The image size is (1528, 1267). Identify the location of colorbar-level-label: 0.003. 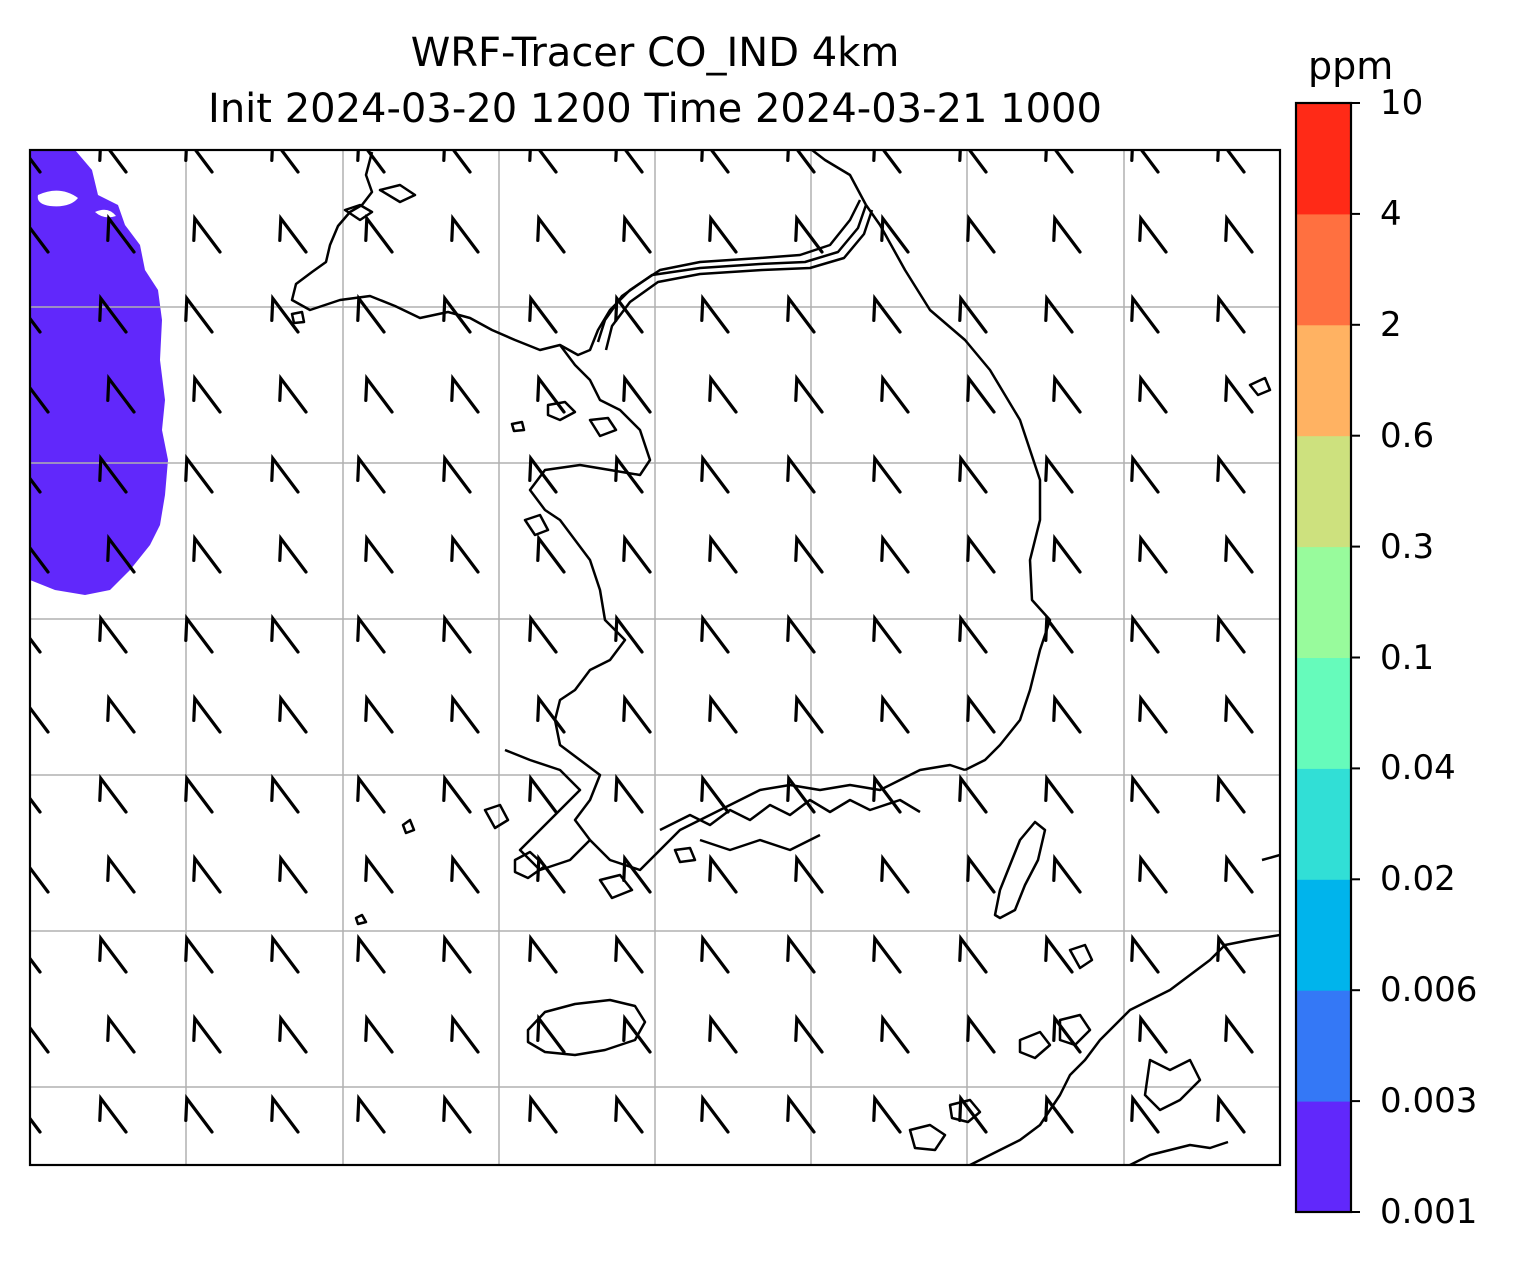
(1429, 1101).